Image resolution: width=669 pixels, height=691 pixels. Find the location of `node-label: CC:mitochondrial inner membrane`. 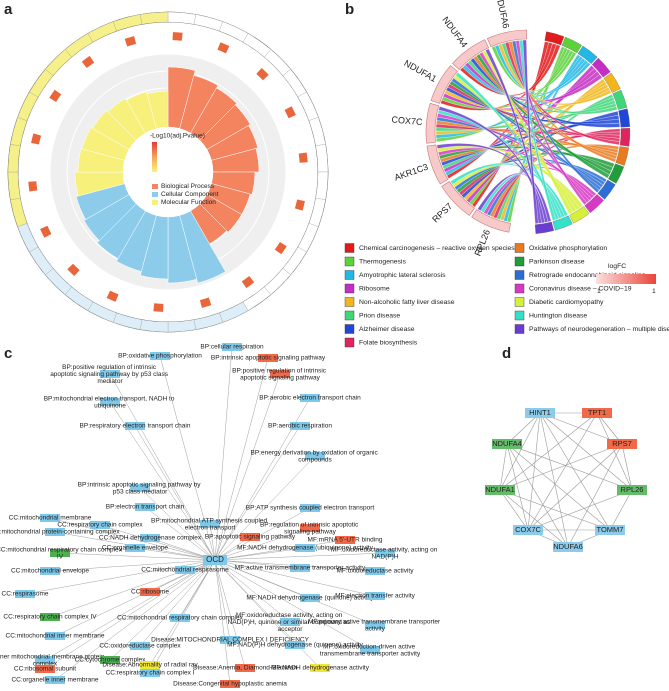

node-label: CC:mitochondrial inner membrane is located at coordinates (55, 636).